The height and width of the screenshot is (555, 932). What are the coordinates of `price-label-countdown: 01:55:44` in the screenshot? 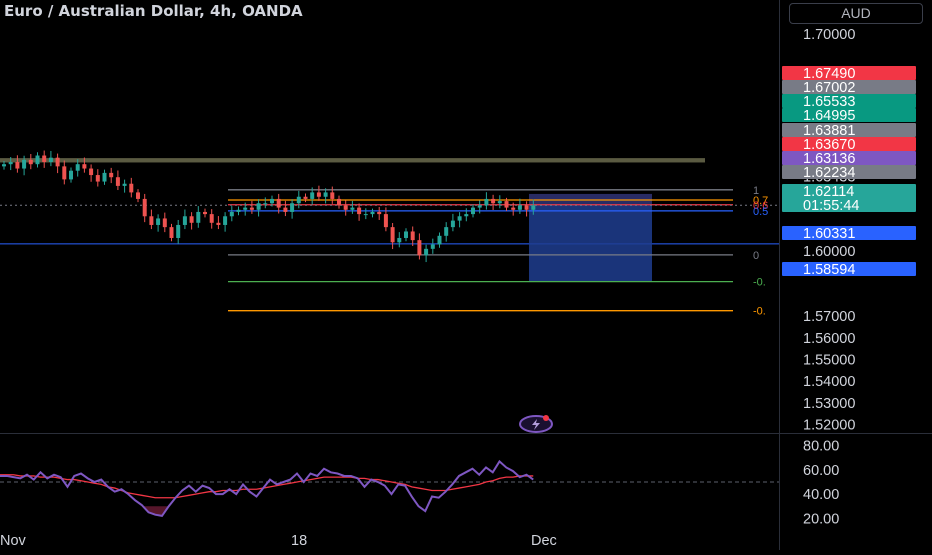 It's located at (831, 206).